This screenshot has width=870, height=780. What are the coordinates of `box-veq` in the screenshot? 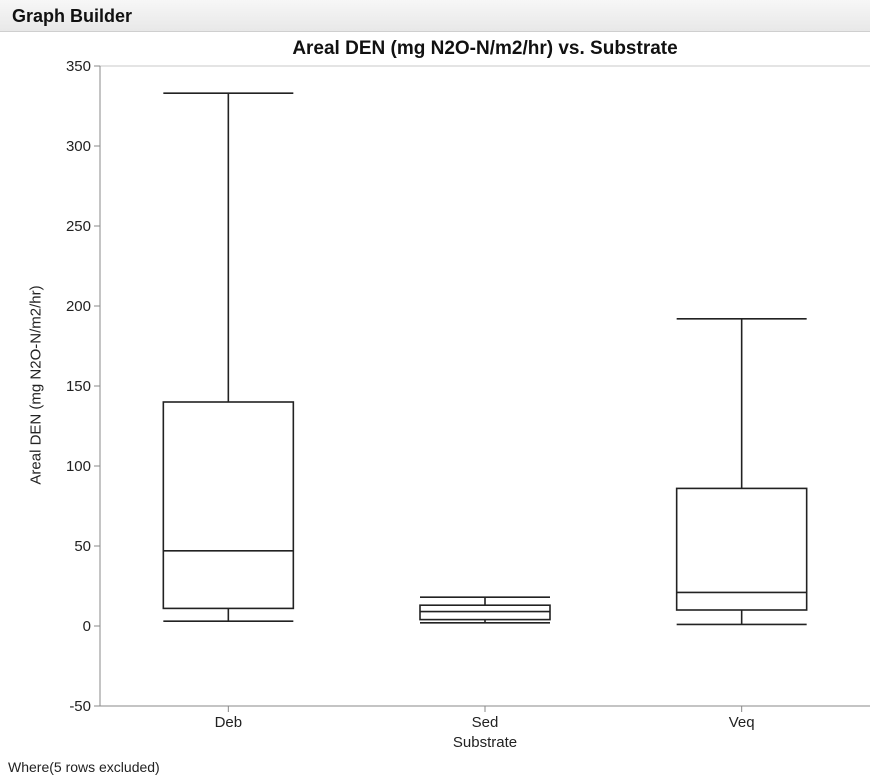 It's located at (741, 471).